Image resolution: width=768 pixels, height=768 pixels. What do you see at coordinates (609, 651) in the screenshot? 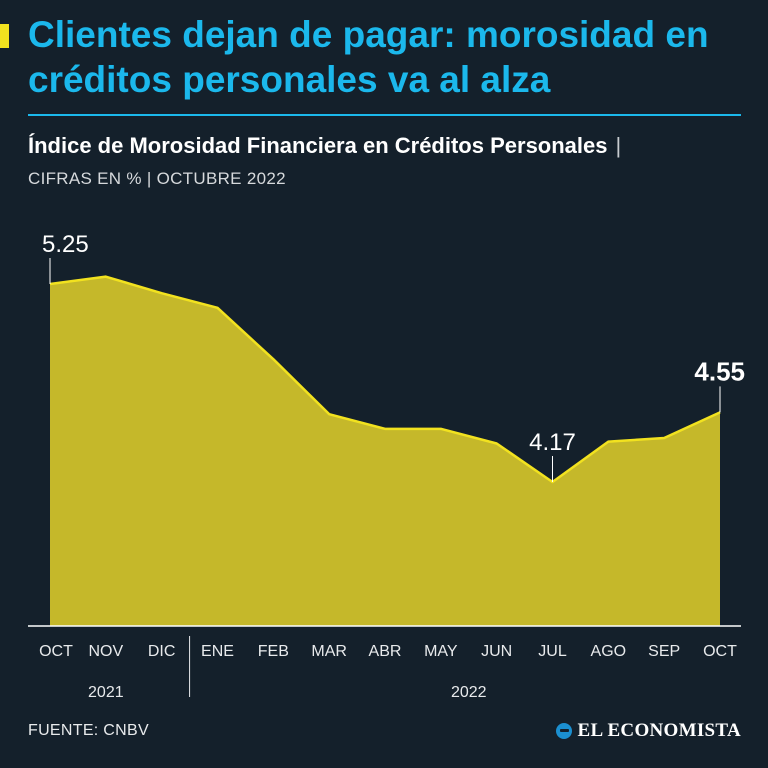
I see `x-tick-label: AGO` at bounding box center [609, 651].